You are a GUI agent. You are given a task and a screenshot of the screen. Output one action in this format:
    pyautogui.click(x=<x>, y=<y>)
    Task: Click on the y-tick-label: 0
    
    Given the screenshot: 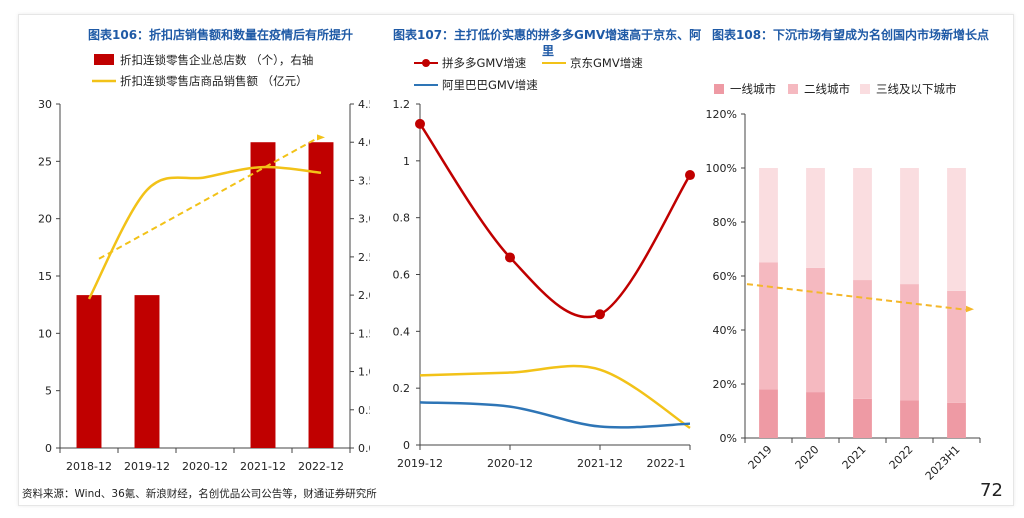 What is the action you would take?
    pyautogui.click(x=406, y=445)
    